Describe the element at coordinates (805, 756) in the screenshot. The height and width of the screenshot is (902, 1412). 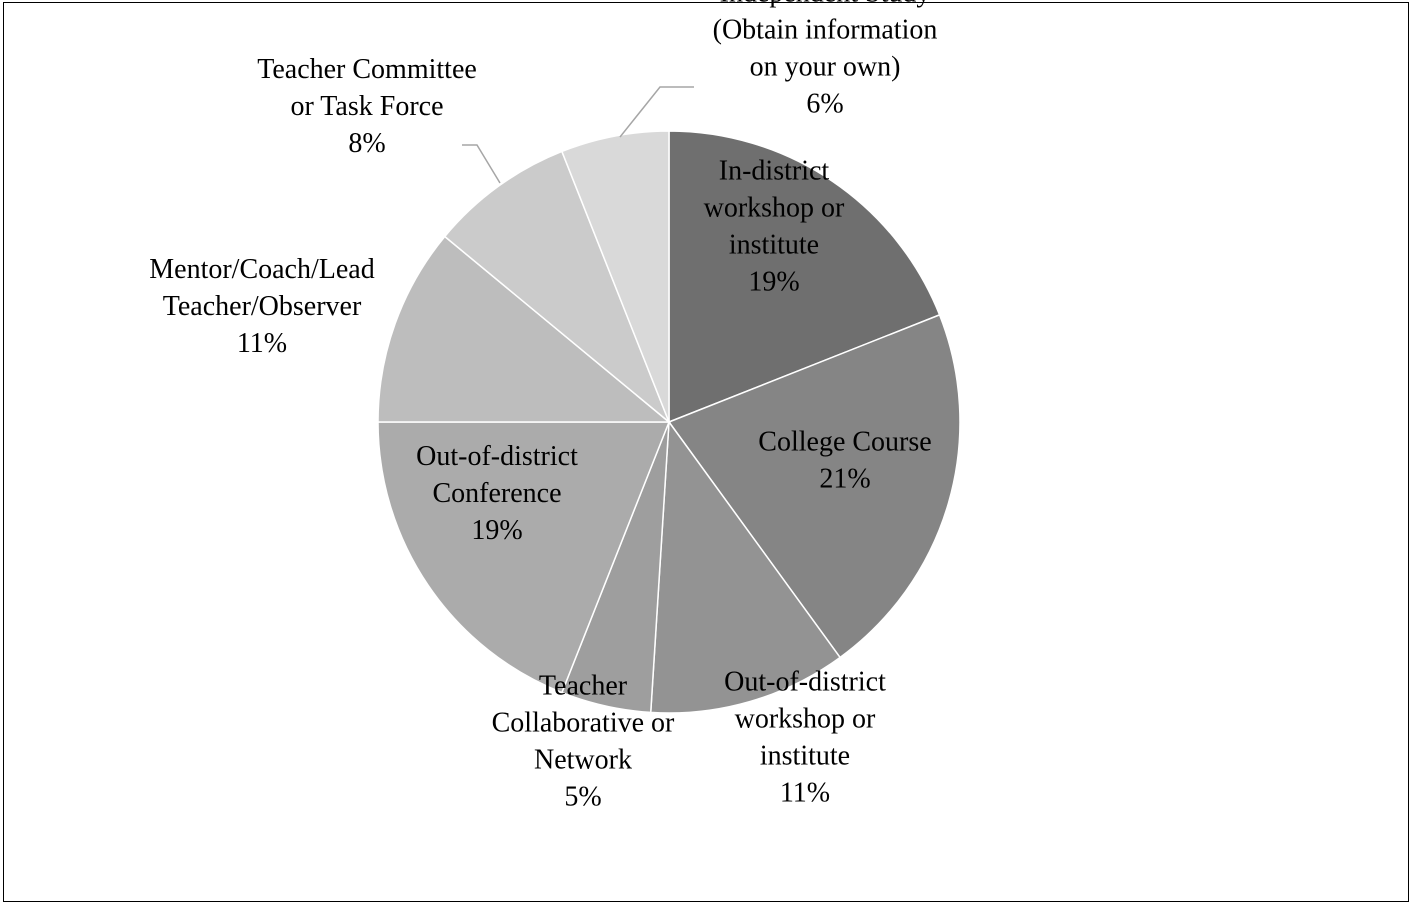
I see `slice-label-line-2-2: institute` at that location.